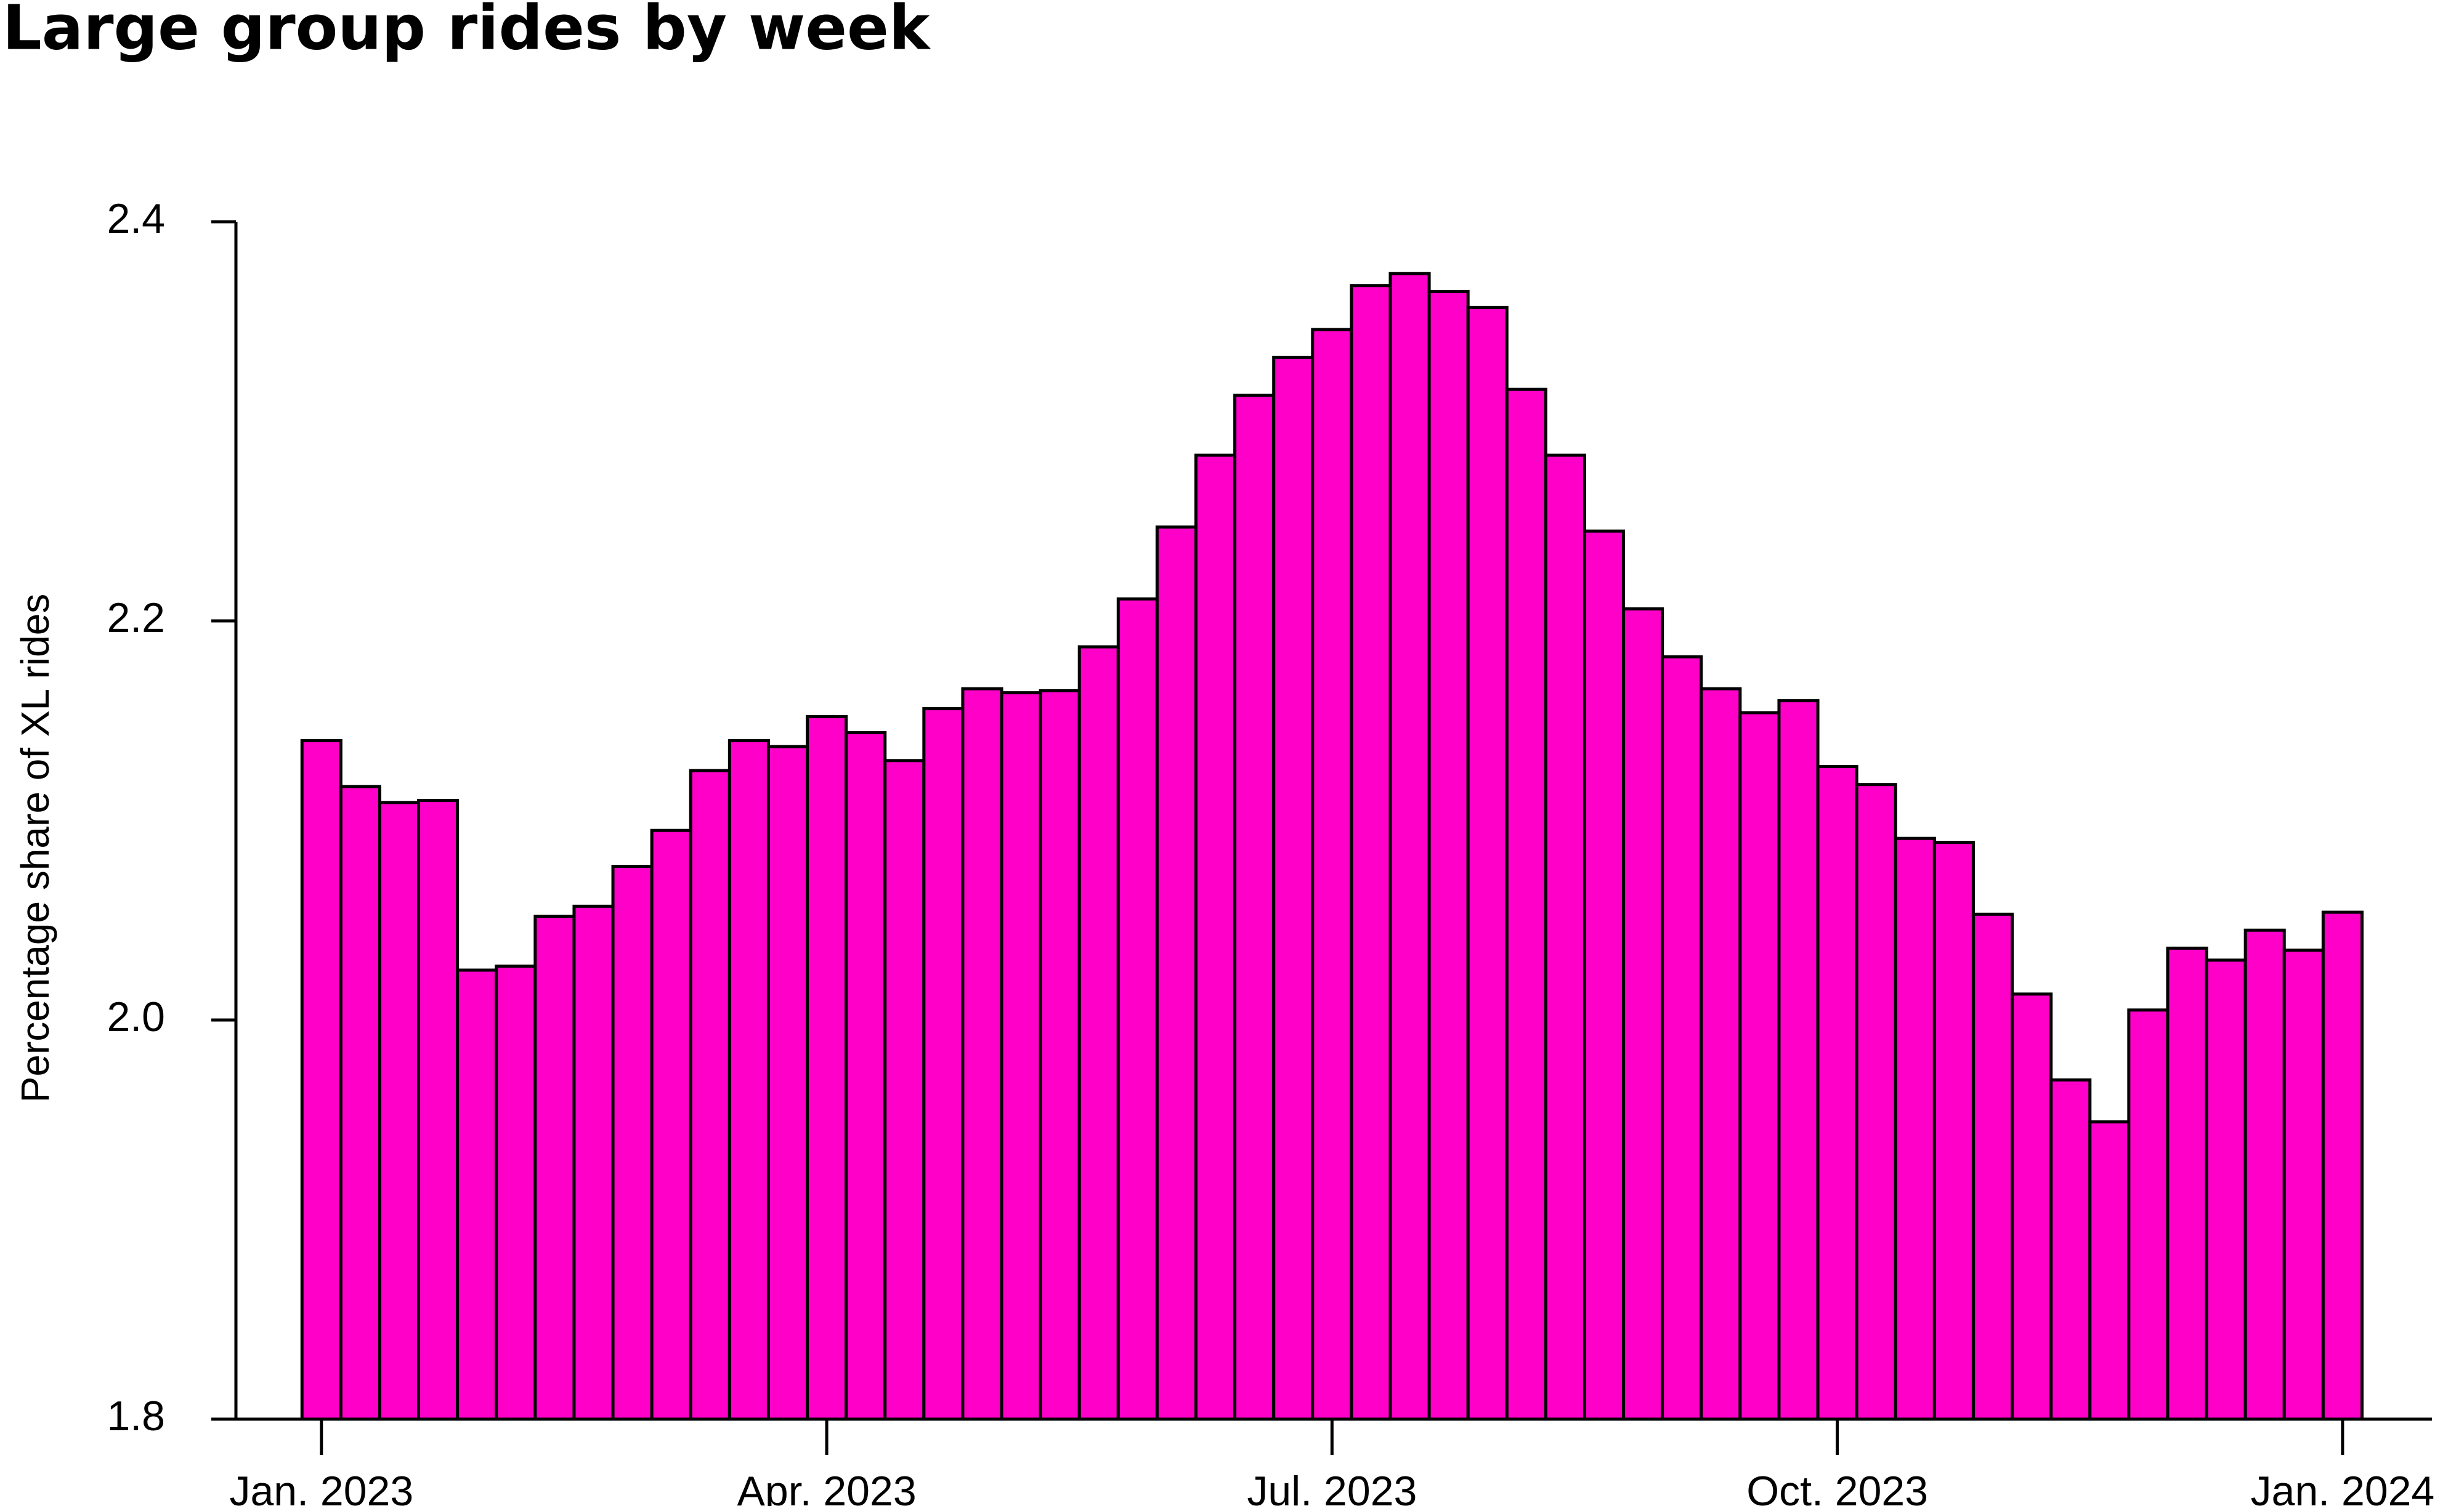 Image resolution: width=2464 pixels, height=1506 pixels. What do you see at coordinates (321, 1487) in the screenshot?
I see `x-tick-label: Jan. 2023` at bounding box center [321, 1487].